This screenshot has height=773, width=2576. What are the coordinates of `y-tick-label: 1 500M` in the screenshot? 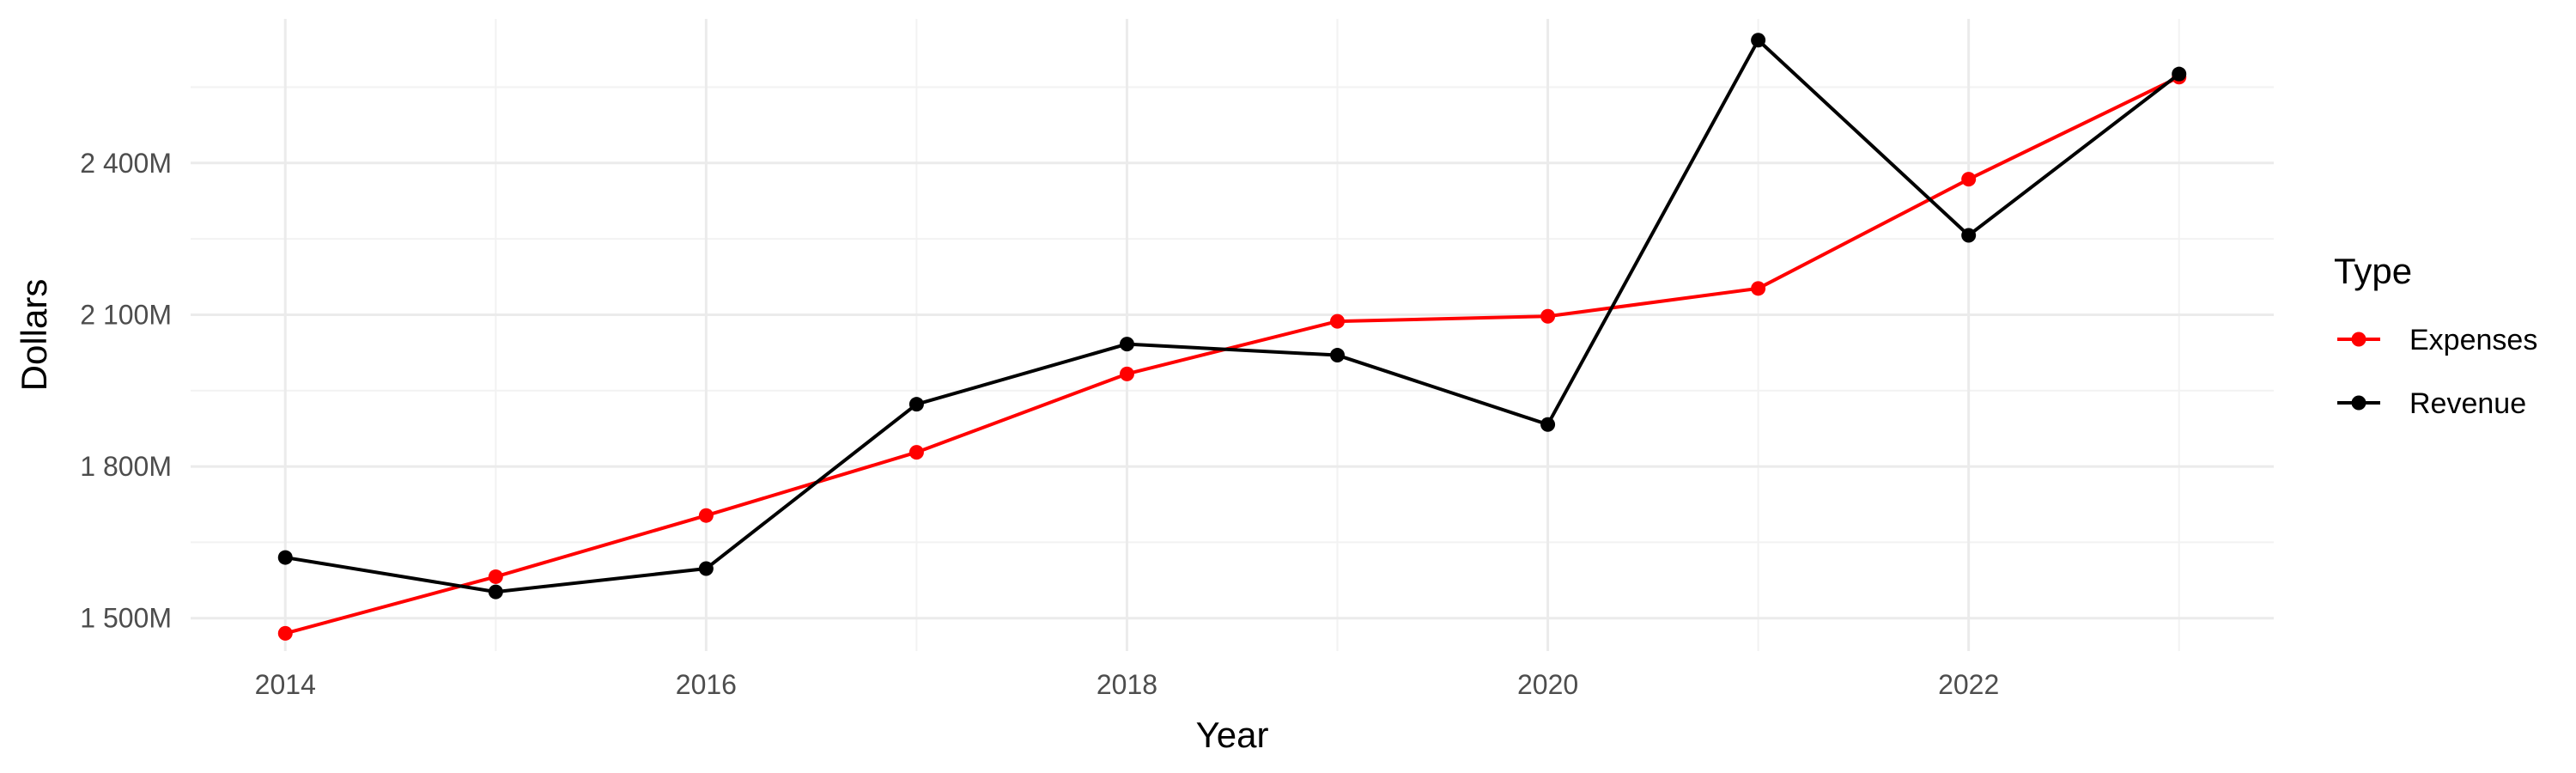 It's located at (126, 618).